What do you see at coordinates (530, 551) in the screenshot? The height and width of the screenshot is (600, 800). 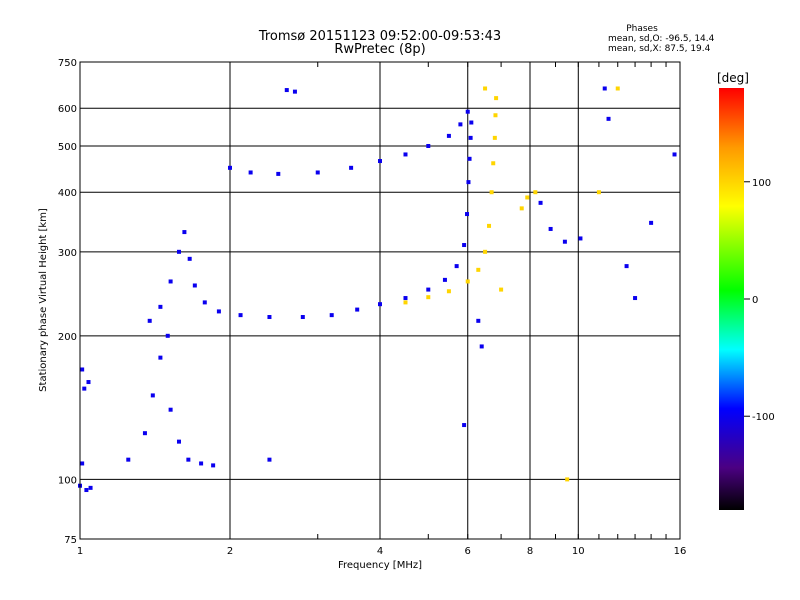 I see `x-tick-label: 8` at bounding box center [530, 551].